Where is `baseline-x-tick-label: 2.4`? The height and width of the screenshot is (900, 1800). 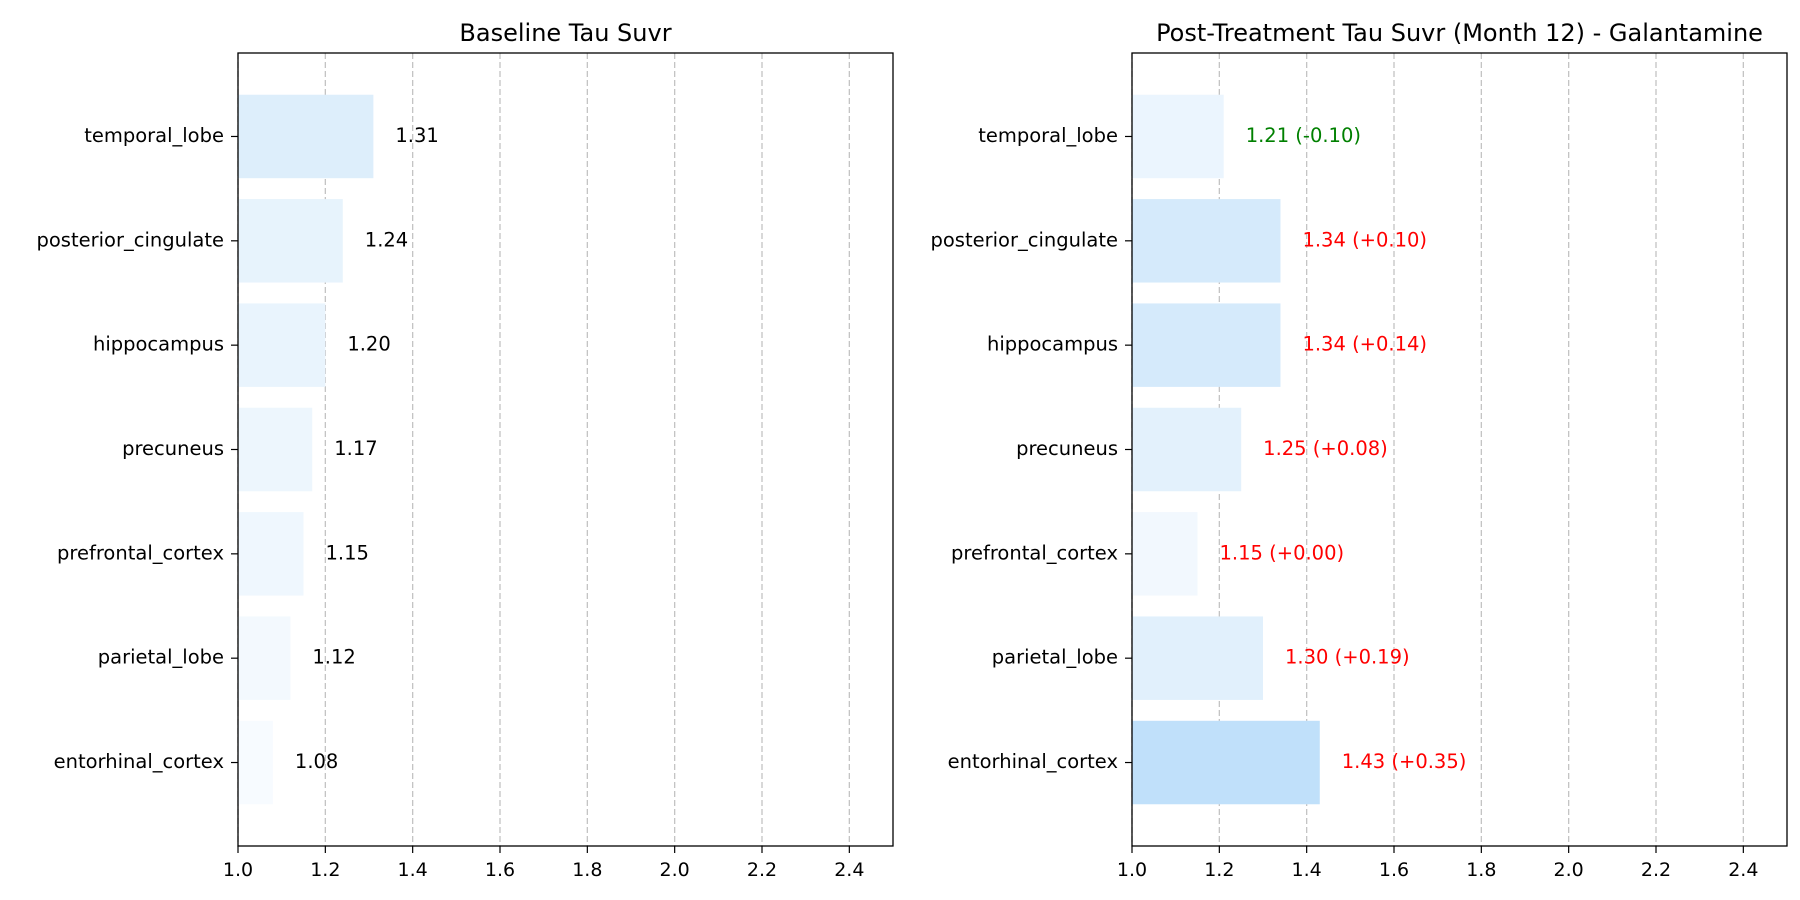
baseline-x-tick-label: 2.4 is located at coordinates (849, 870).